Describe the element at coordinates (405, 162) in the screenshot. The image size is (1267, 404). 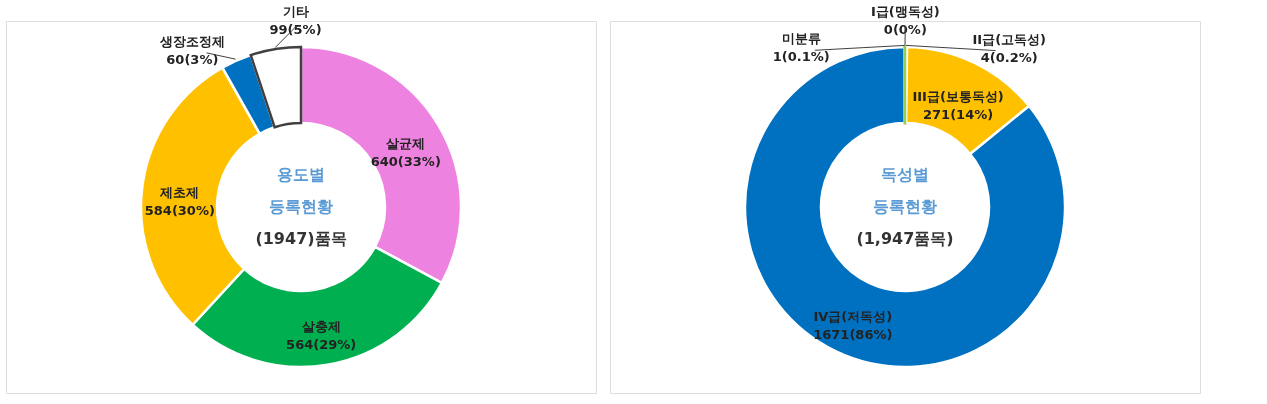
I see `data-label: 640(33%)` at that location.